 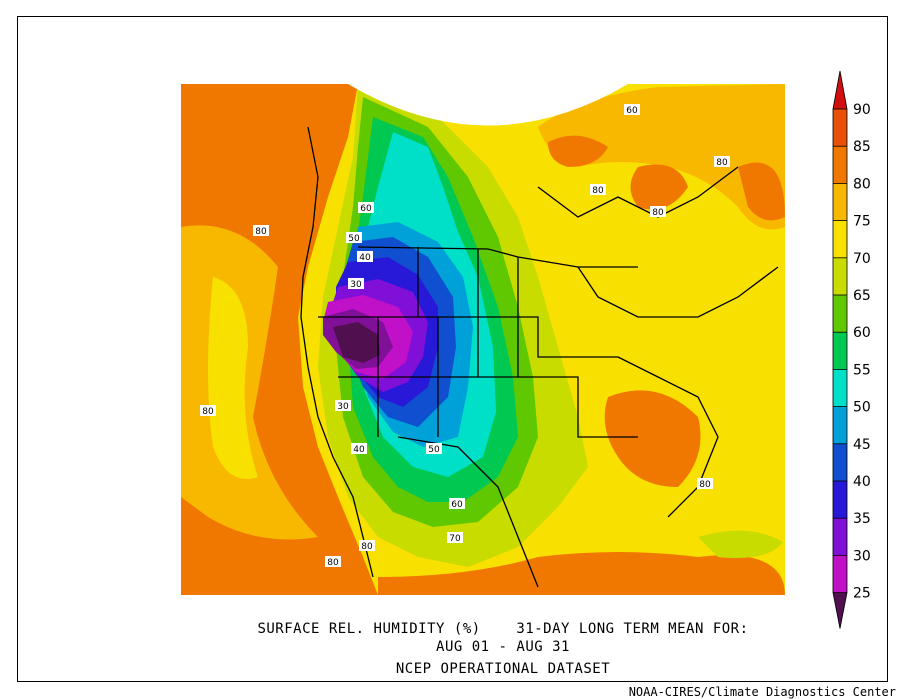 I want to click on colorbar-tick-label: 85, so click(x=862, y=147).